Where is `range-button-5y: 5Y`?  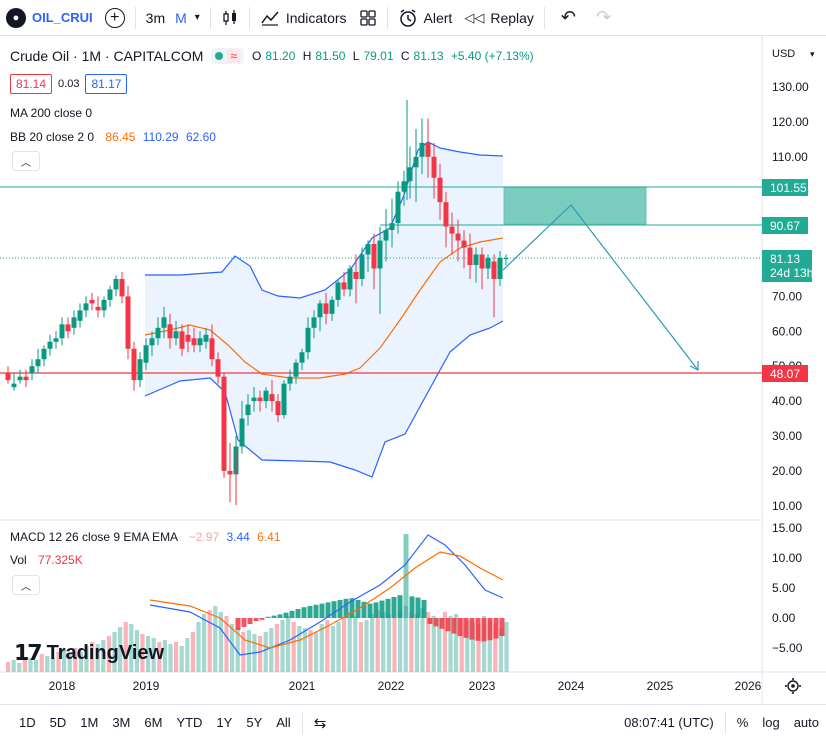
range-button-5y: 5Y is located at coordinates (254, 722).